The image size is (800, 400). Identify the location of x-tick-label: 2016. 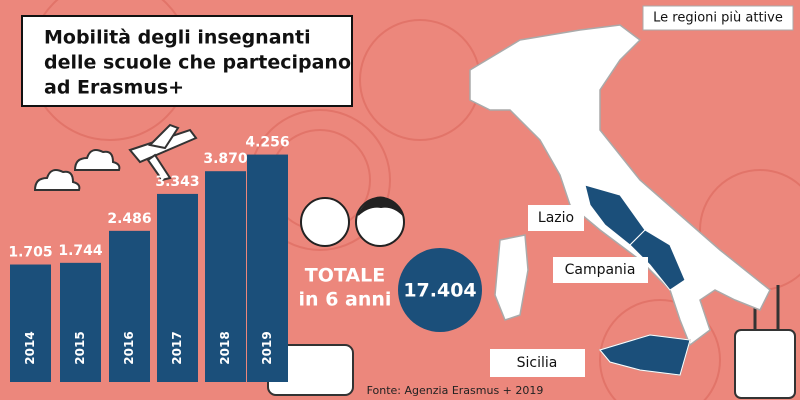
(129, 347).